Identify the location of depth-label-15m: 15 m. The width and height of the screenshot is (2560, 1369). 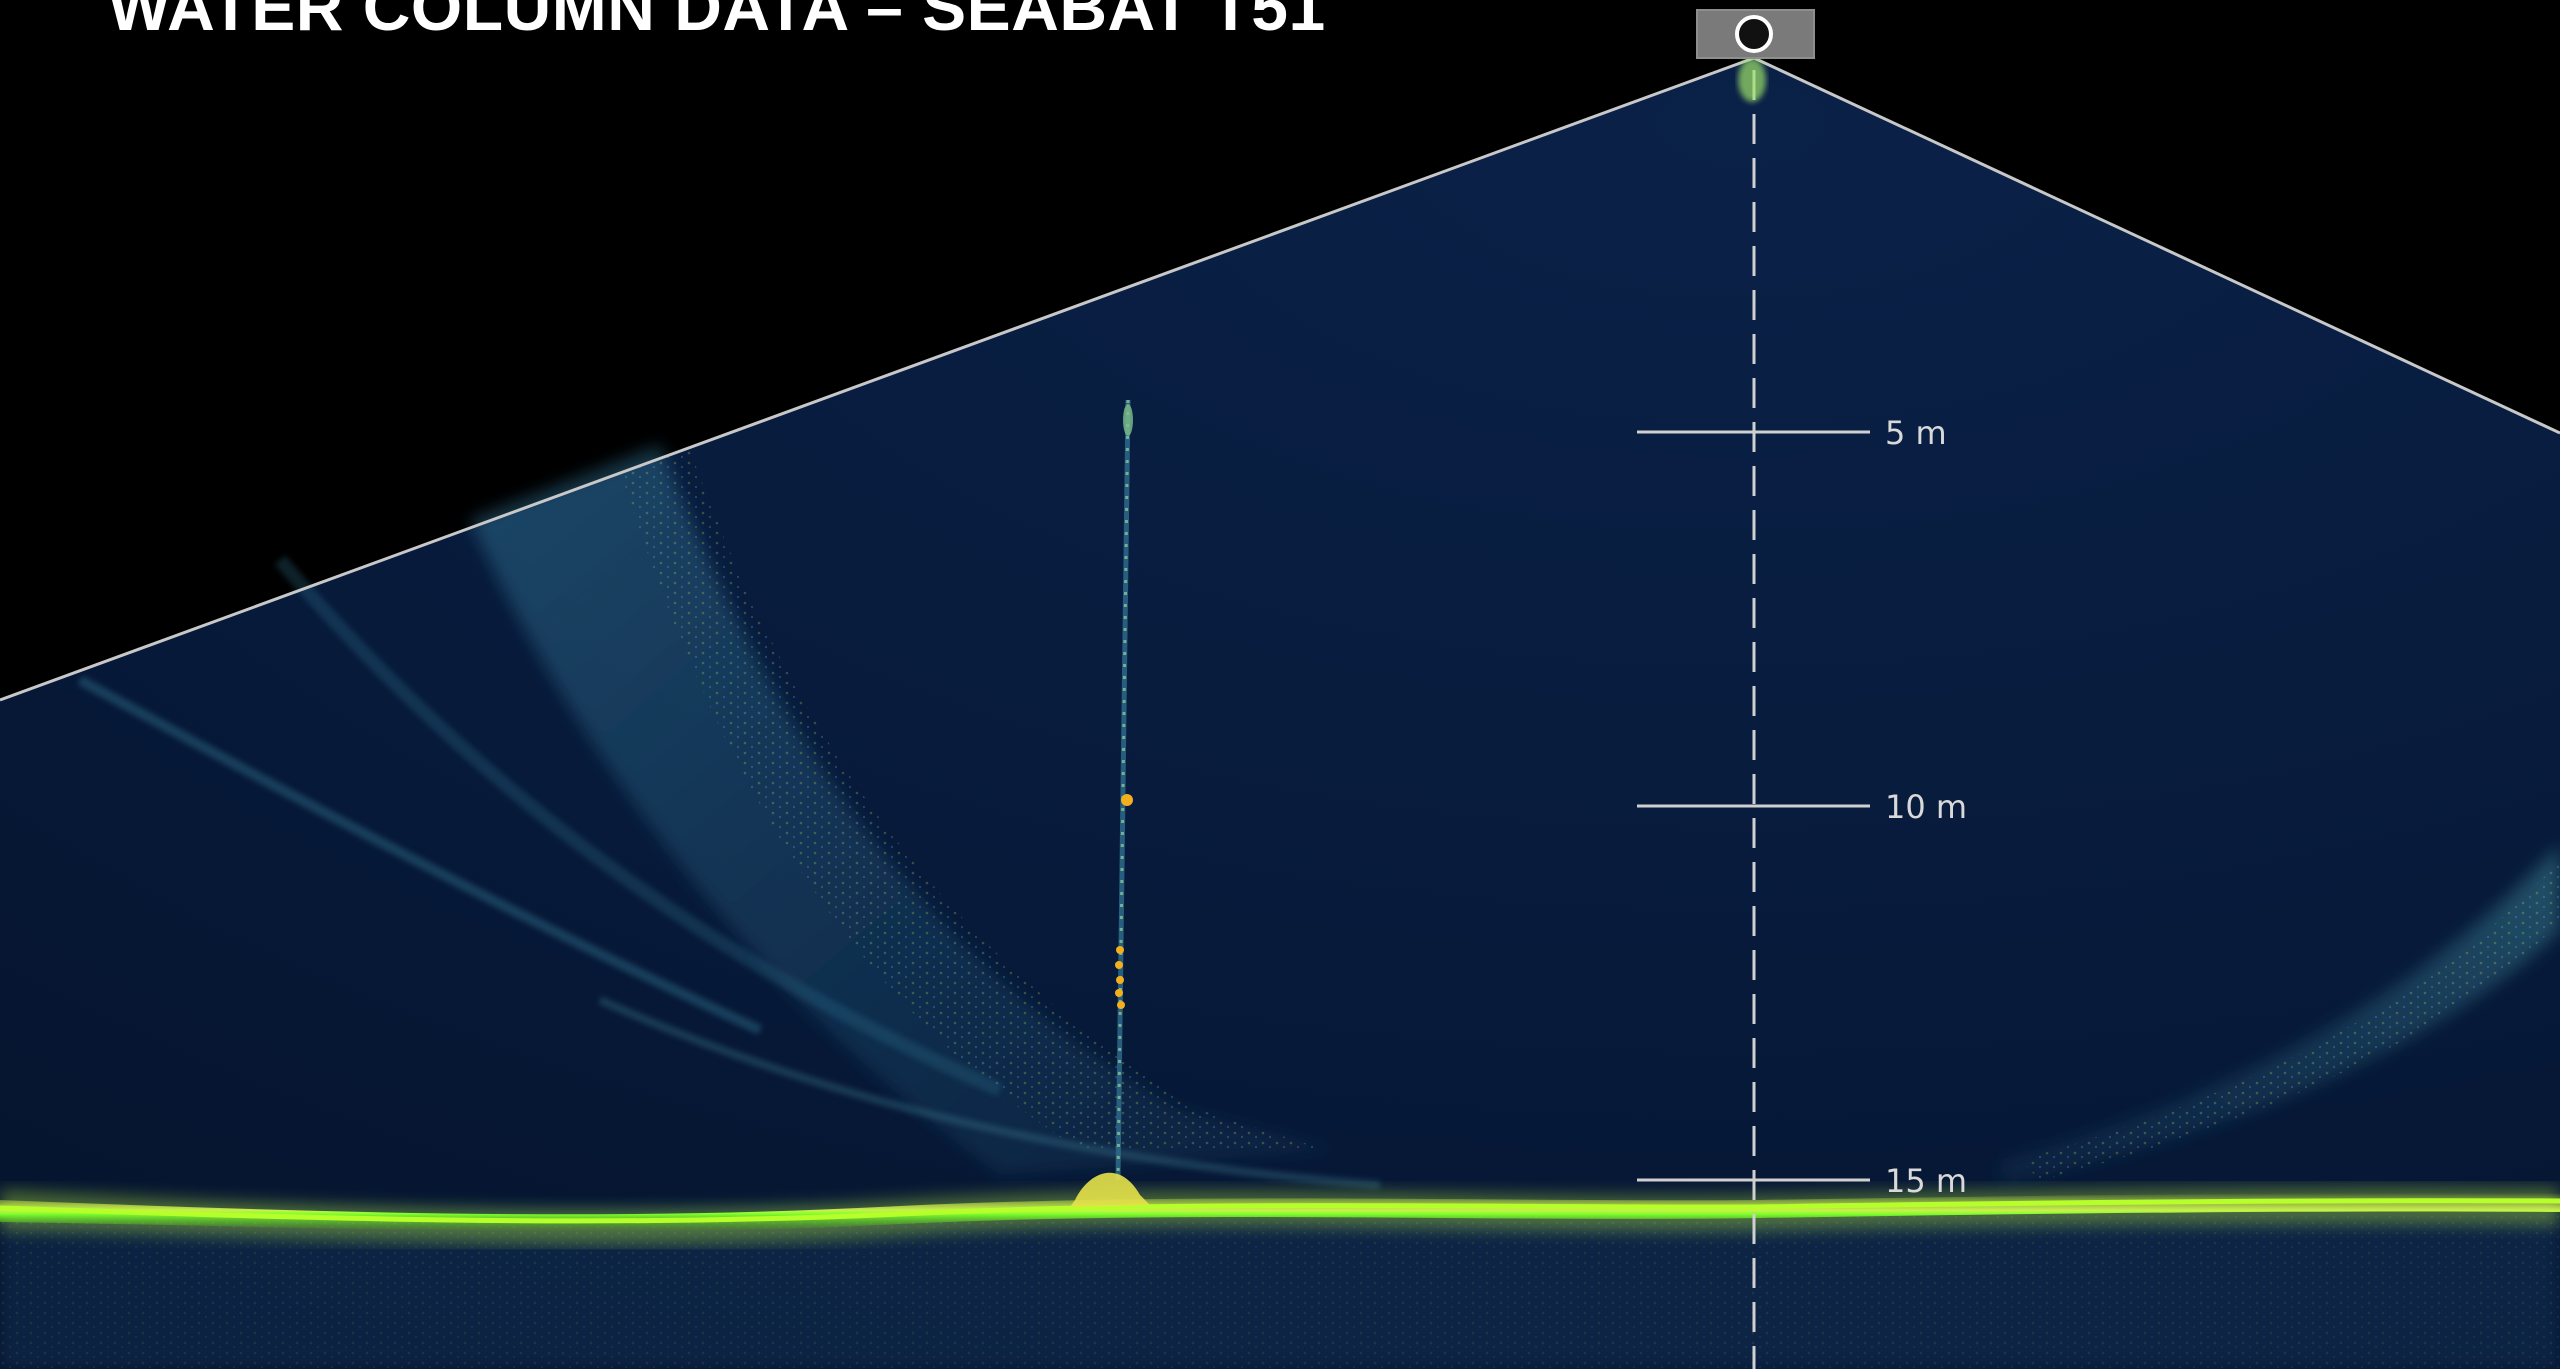
(1926, 1181).